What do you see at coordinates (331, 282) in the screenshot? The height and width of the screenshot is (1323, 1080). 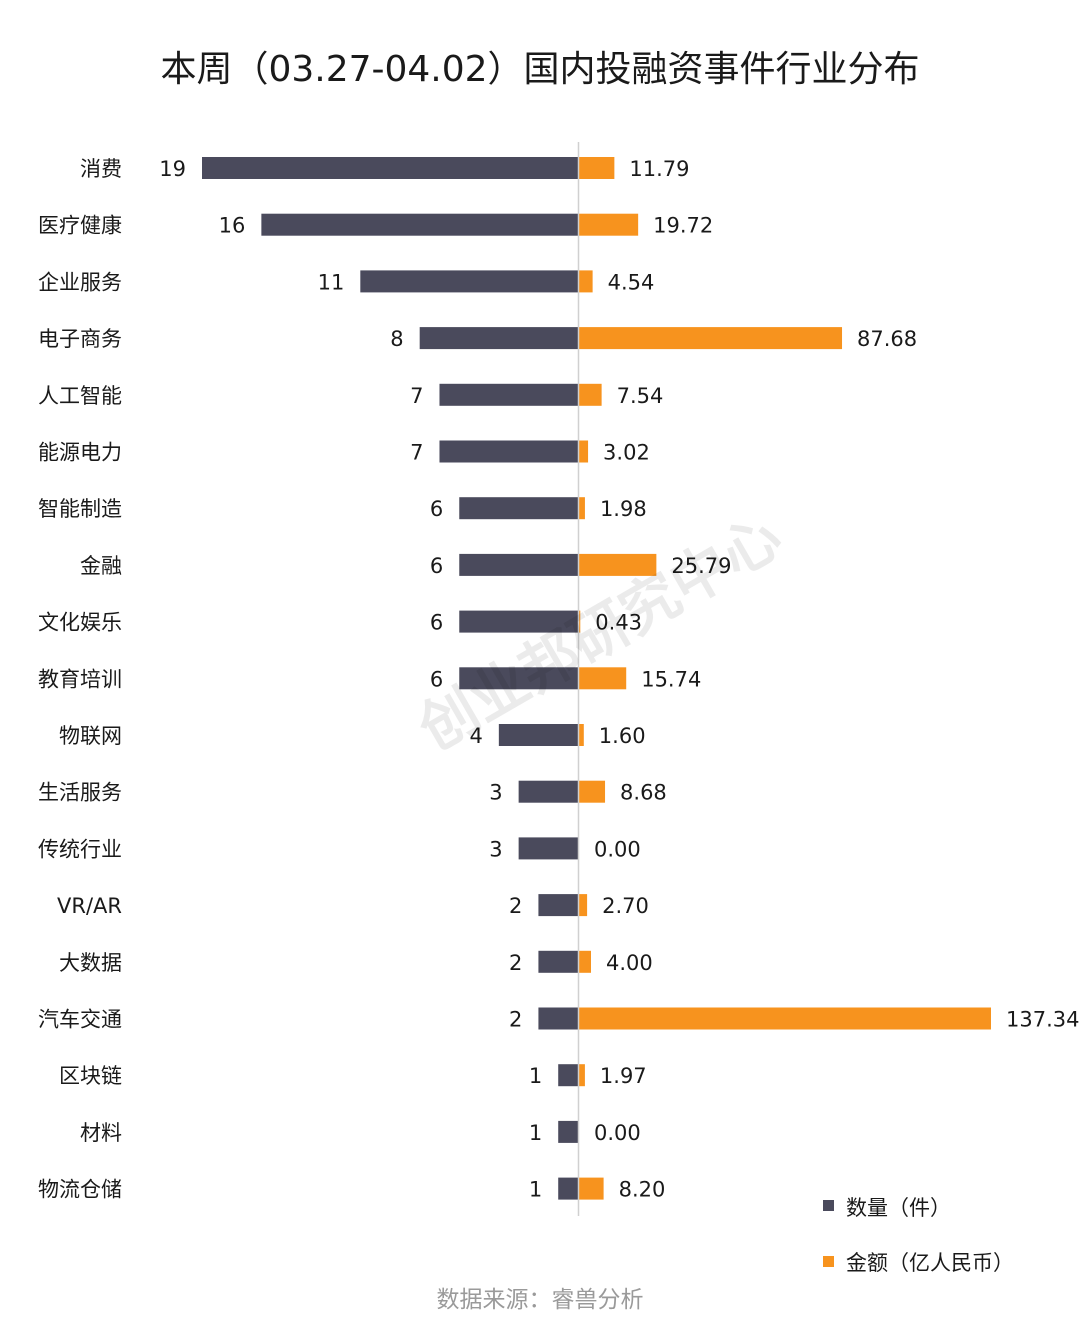 I see `count-value-label: 11` at bounding box center [331, 282].